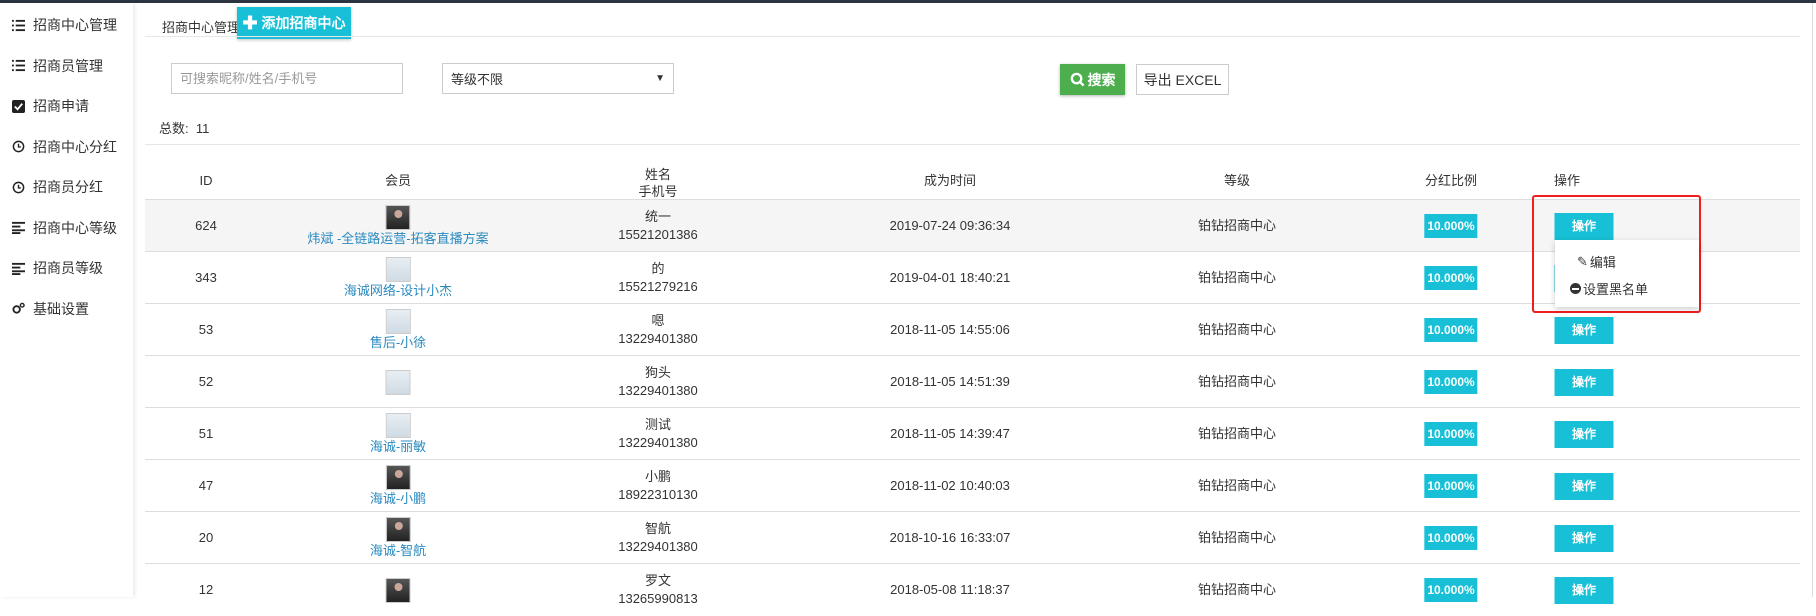 The width and height of the screenshot is (1816, 616). I want to click on cell-time: 2019-07-24 09:36:34, so click(950, 225).